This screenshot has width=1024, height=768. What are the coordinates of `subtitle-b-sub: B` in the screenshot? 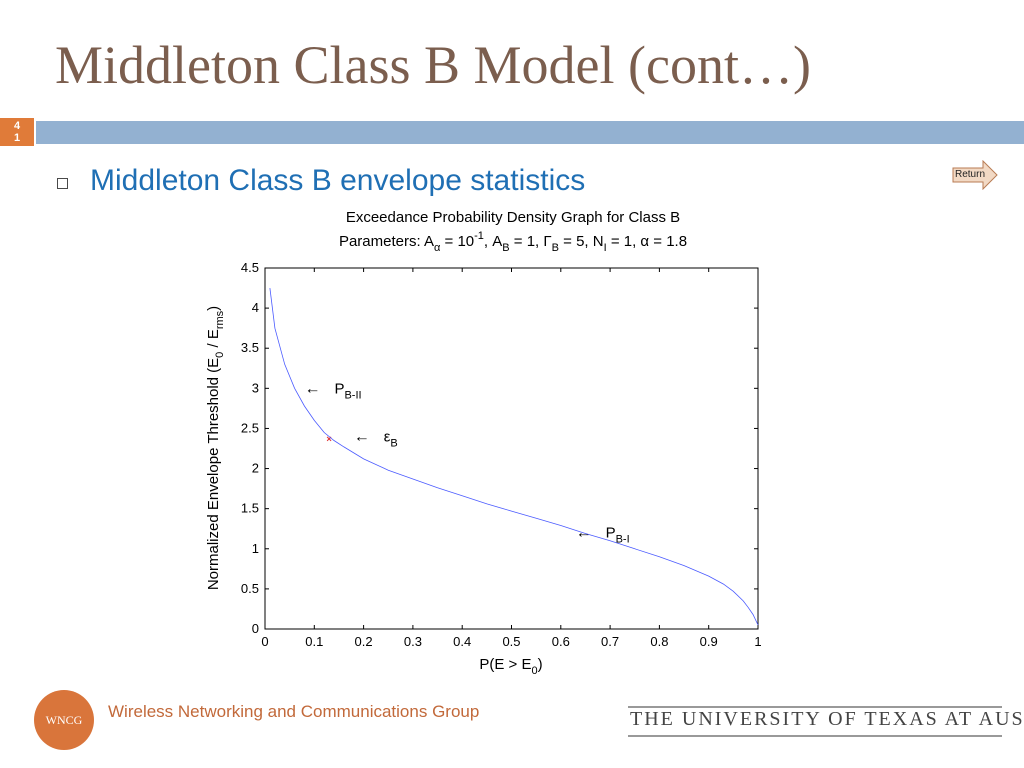 It's located at (505, 248).